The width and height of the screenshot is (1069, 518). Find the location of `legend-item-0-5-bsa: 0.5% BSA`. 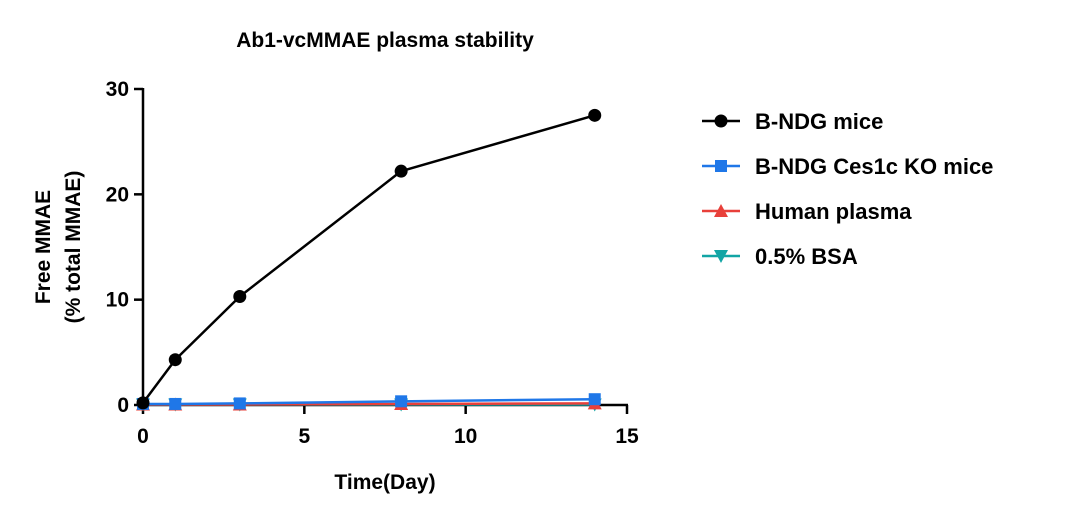

legend-item-0-5-bsa: 0.5% BSA is located at coordinates (780, 256).